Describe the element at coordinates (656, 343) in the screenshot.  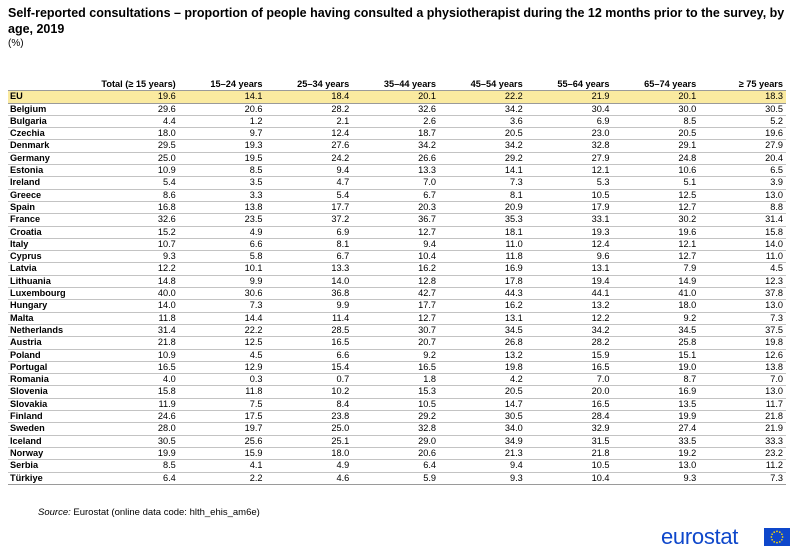
I see `table-cell: 25.8` at that location.